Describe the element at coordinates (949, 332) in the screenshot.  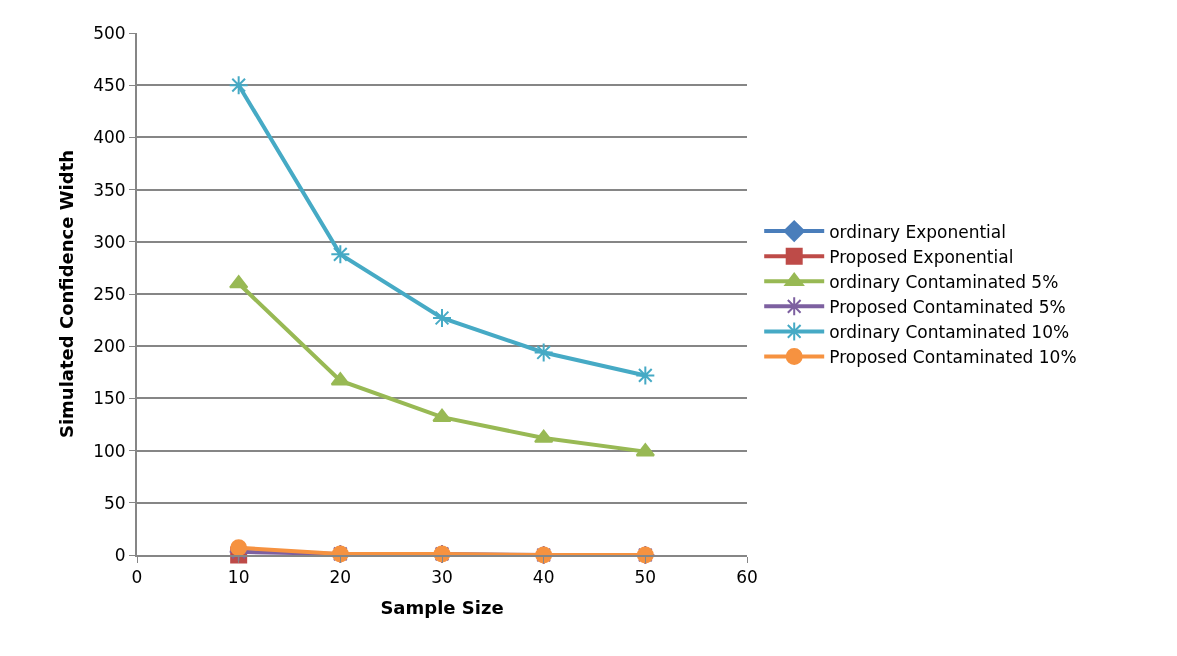
I see `legend-label: ordinary Contaminated 10%` at that location.